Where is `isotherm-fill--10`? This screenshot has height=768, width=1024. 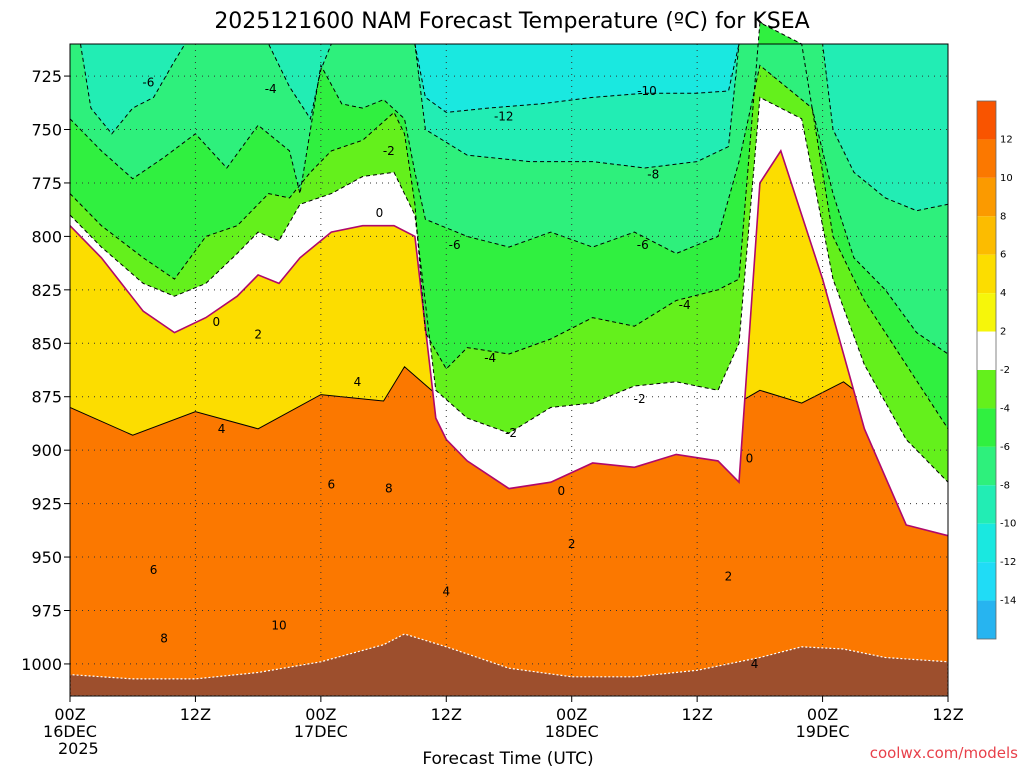 isotherm-fill--10 is located at coordinates (509, 78).